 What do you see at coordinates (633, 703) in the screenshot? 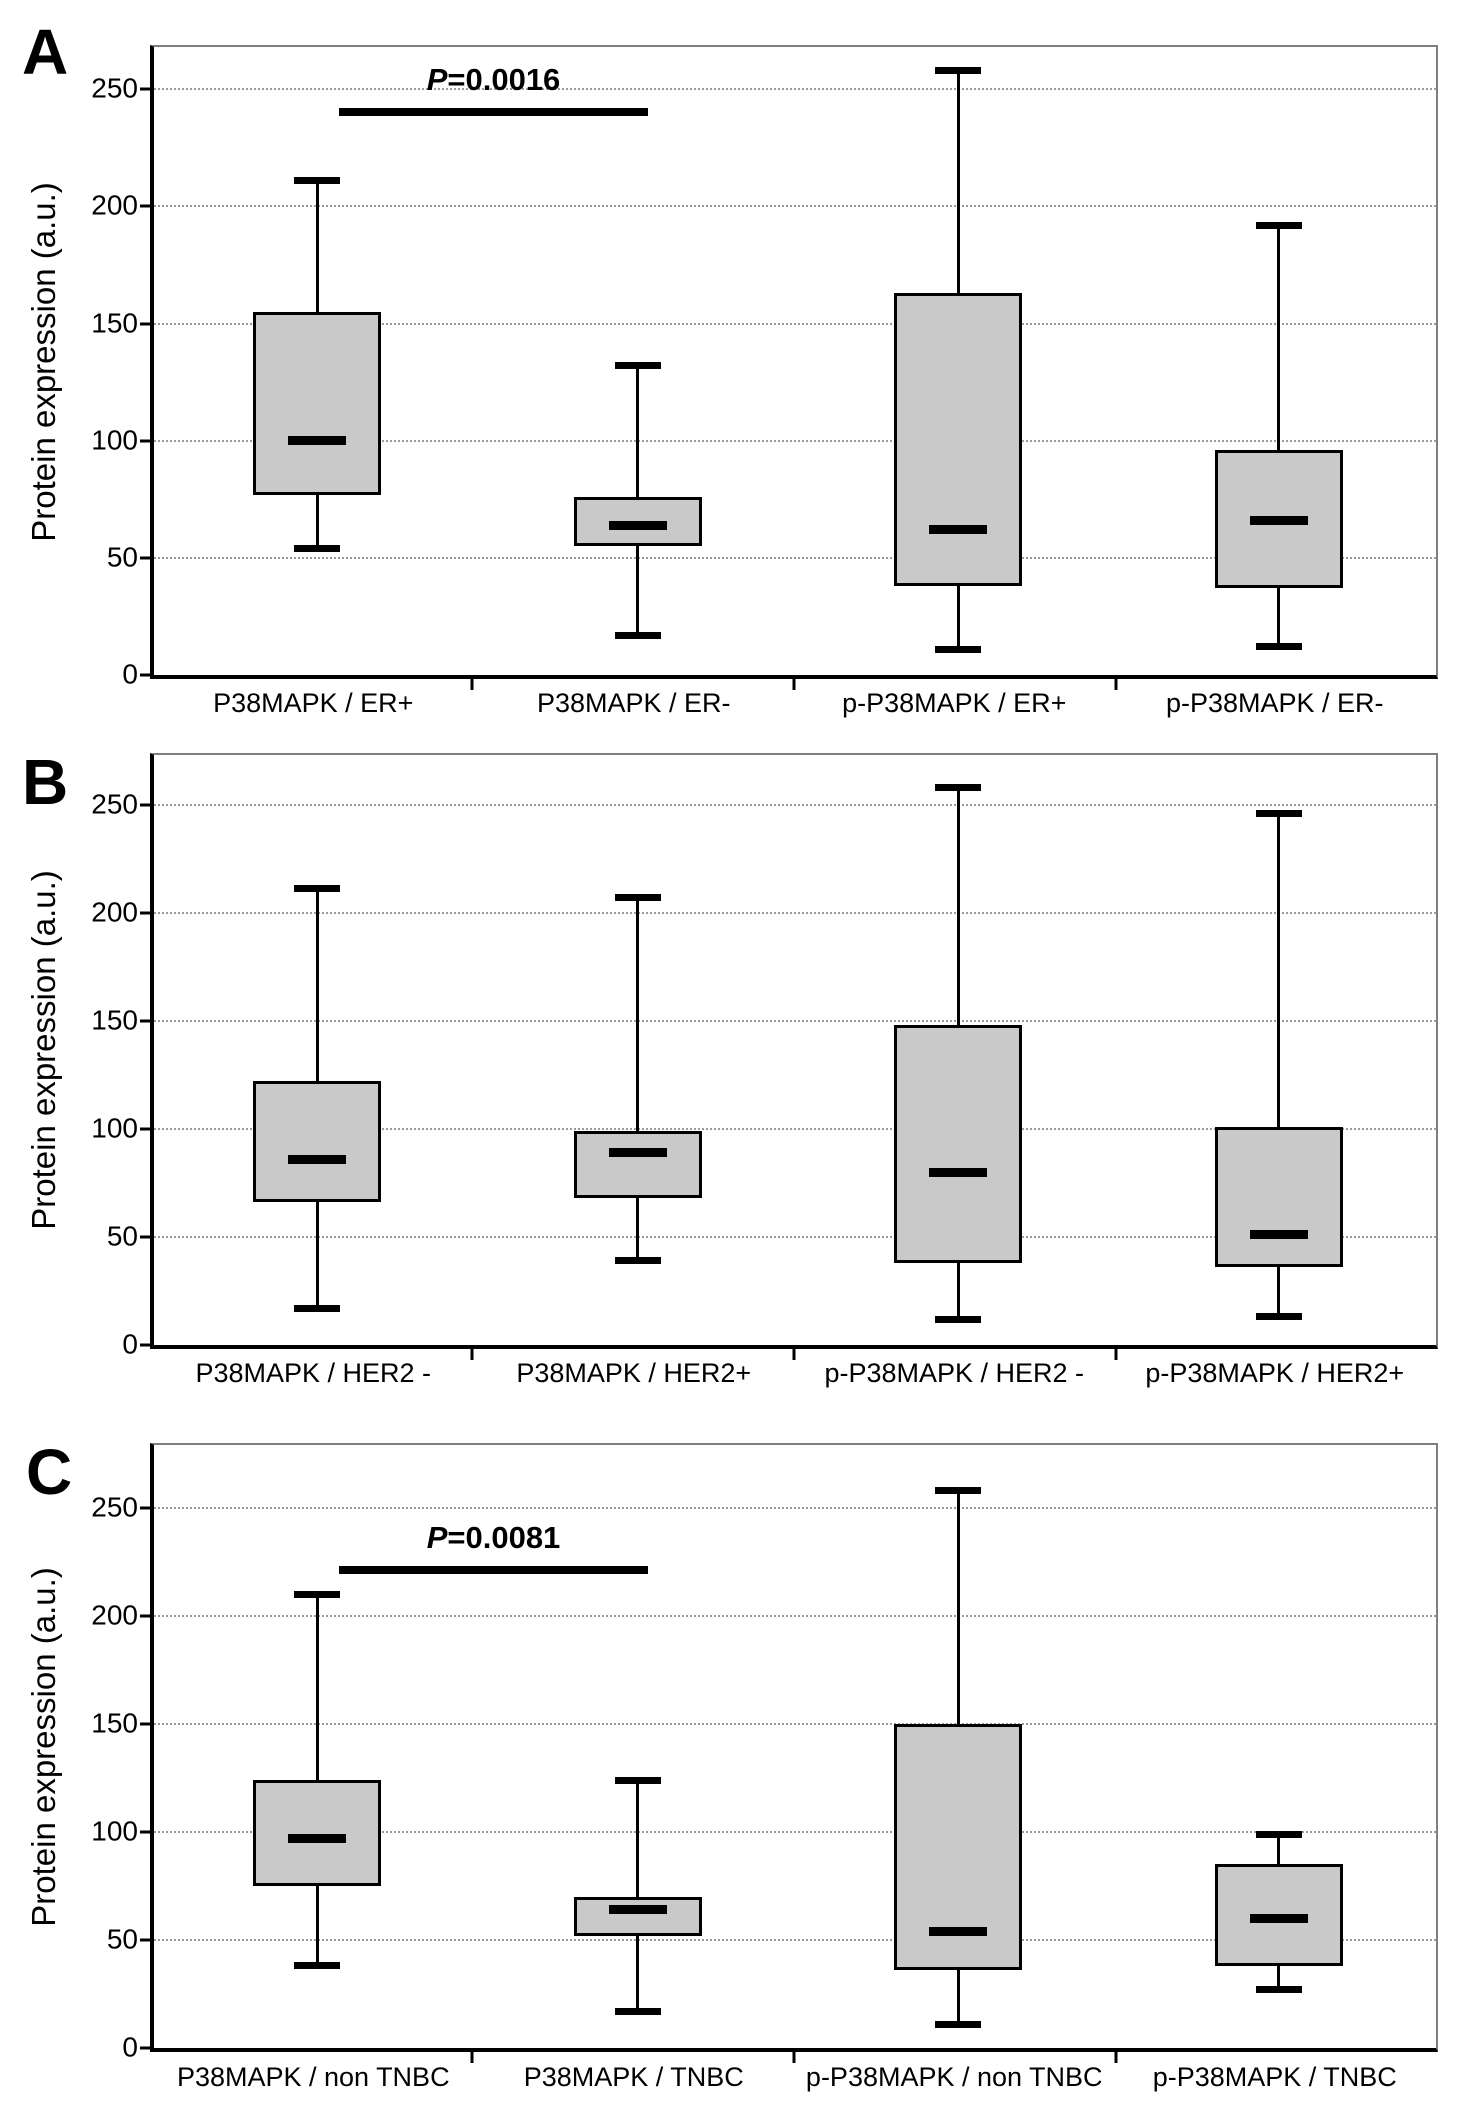
I see `x-axis-category-label: P38MAPK / ER-` at bounding box center [633, 703].